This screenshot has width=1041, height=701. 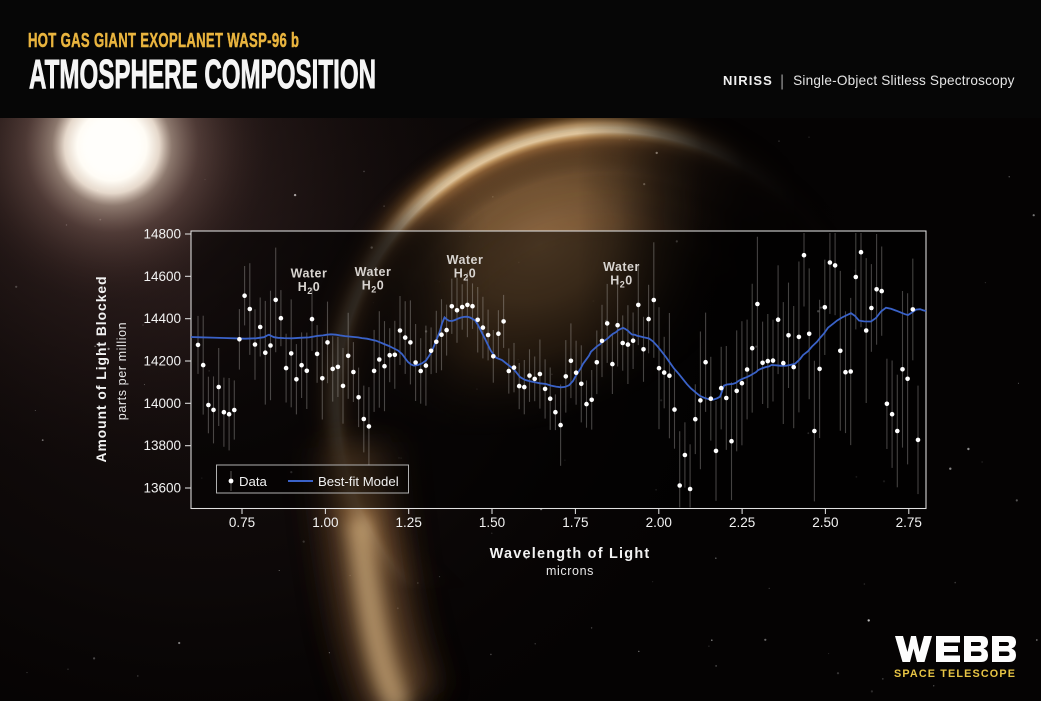 What do you see at coordinates (162, 318) in the screenshot?
I see `svg-text: 14400` at bounding box center [162, 318].